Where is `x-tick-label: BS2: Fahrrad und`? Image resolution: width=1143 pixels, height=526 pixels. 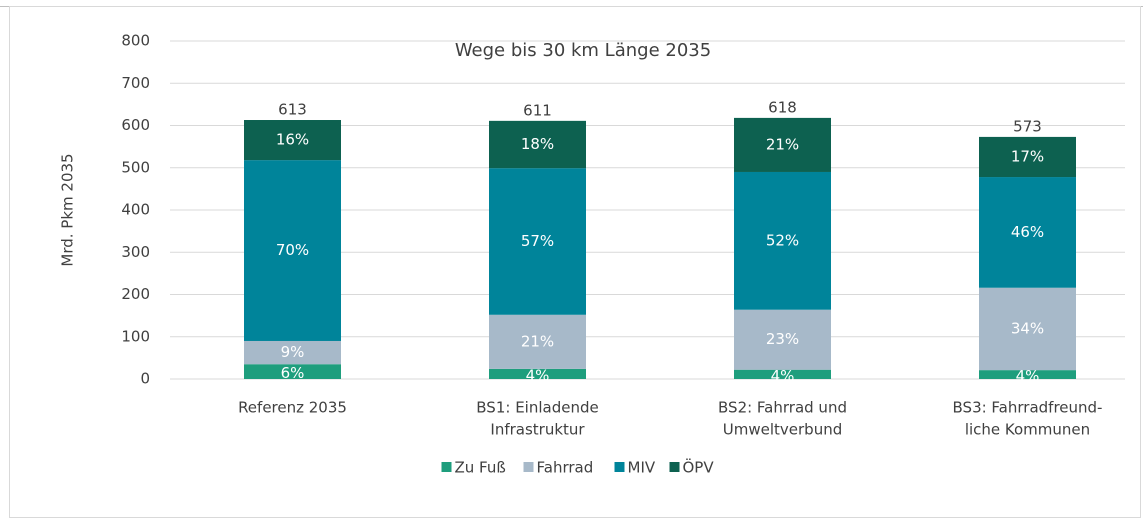
x-tick-label: BS2: Fahrrad und is located at coordinates (782, 408).